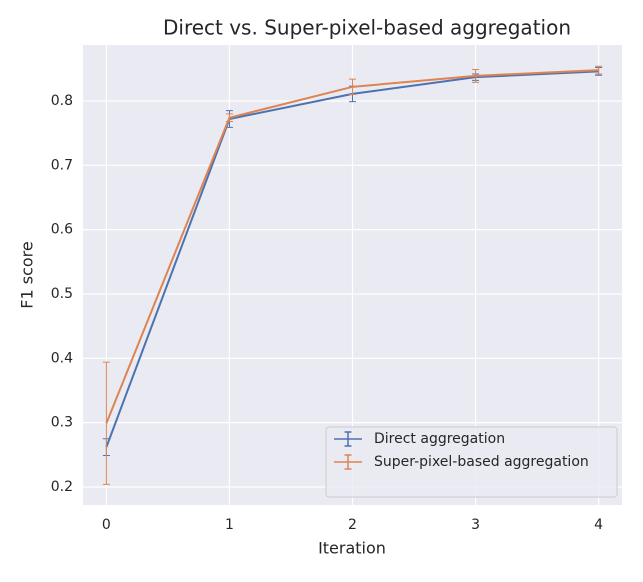 The width and height of the screenshot is (643, 582). Describe the element at coordinates (62, 294) in the screenshot. I see `y-tick-label: 0.5` at that location.